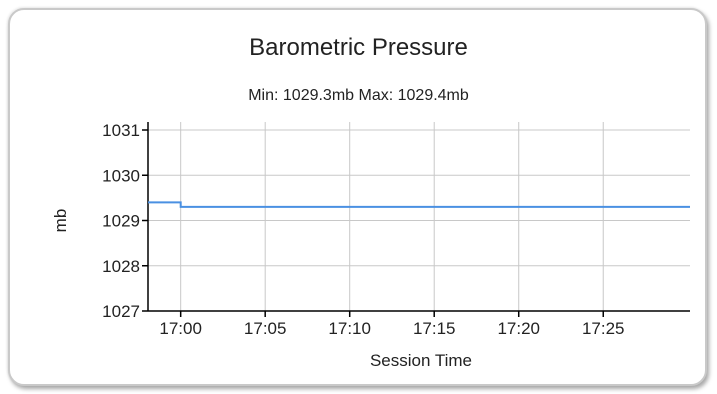 The image size is (717, 394). Describe the element at coordinates (421, 360) in the screenshot. I see `x-axis-title: Session Time` at that location.